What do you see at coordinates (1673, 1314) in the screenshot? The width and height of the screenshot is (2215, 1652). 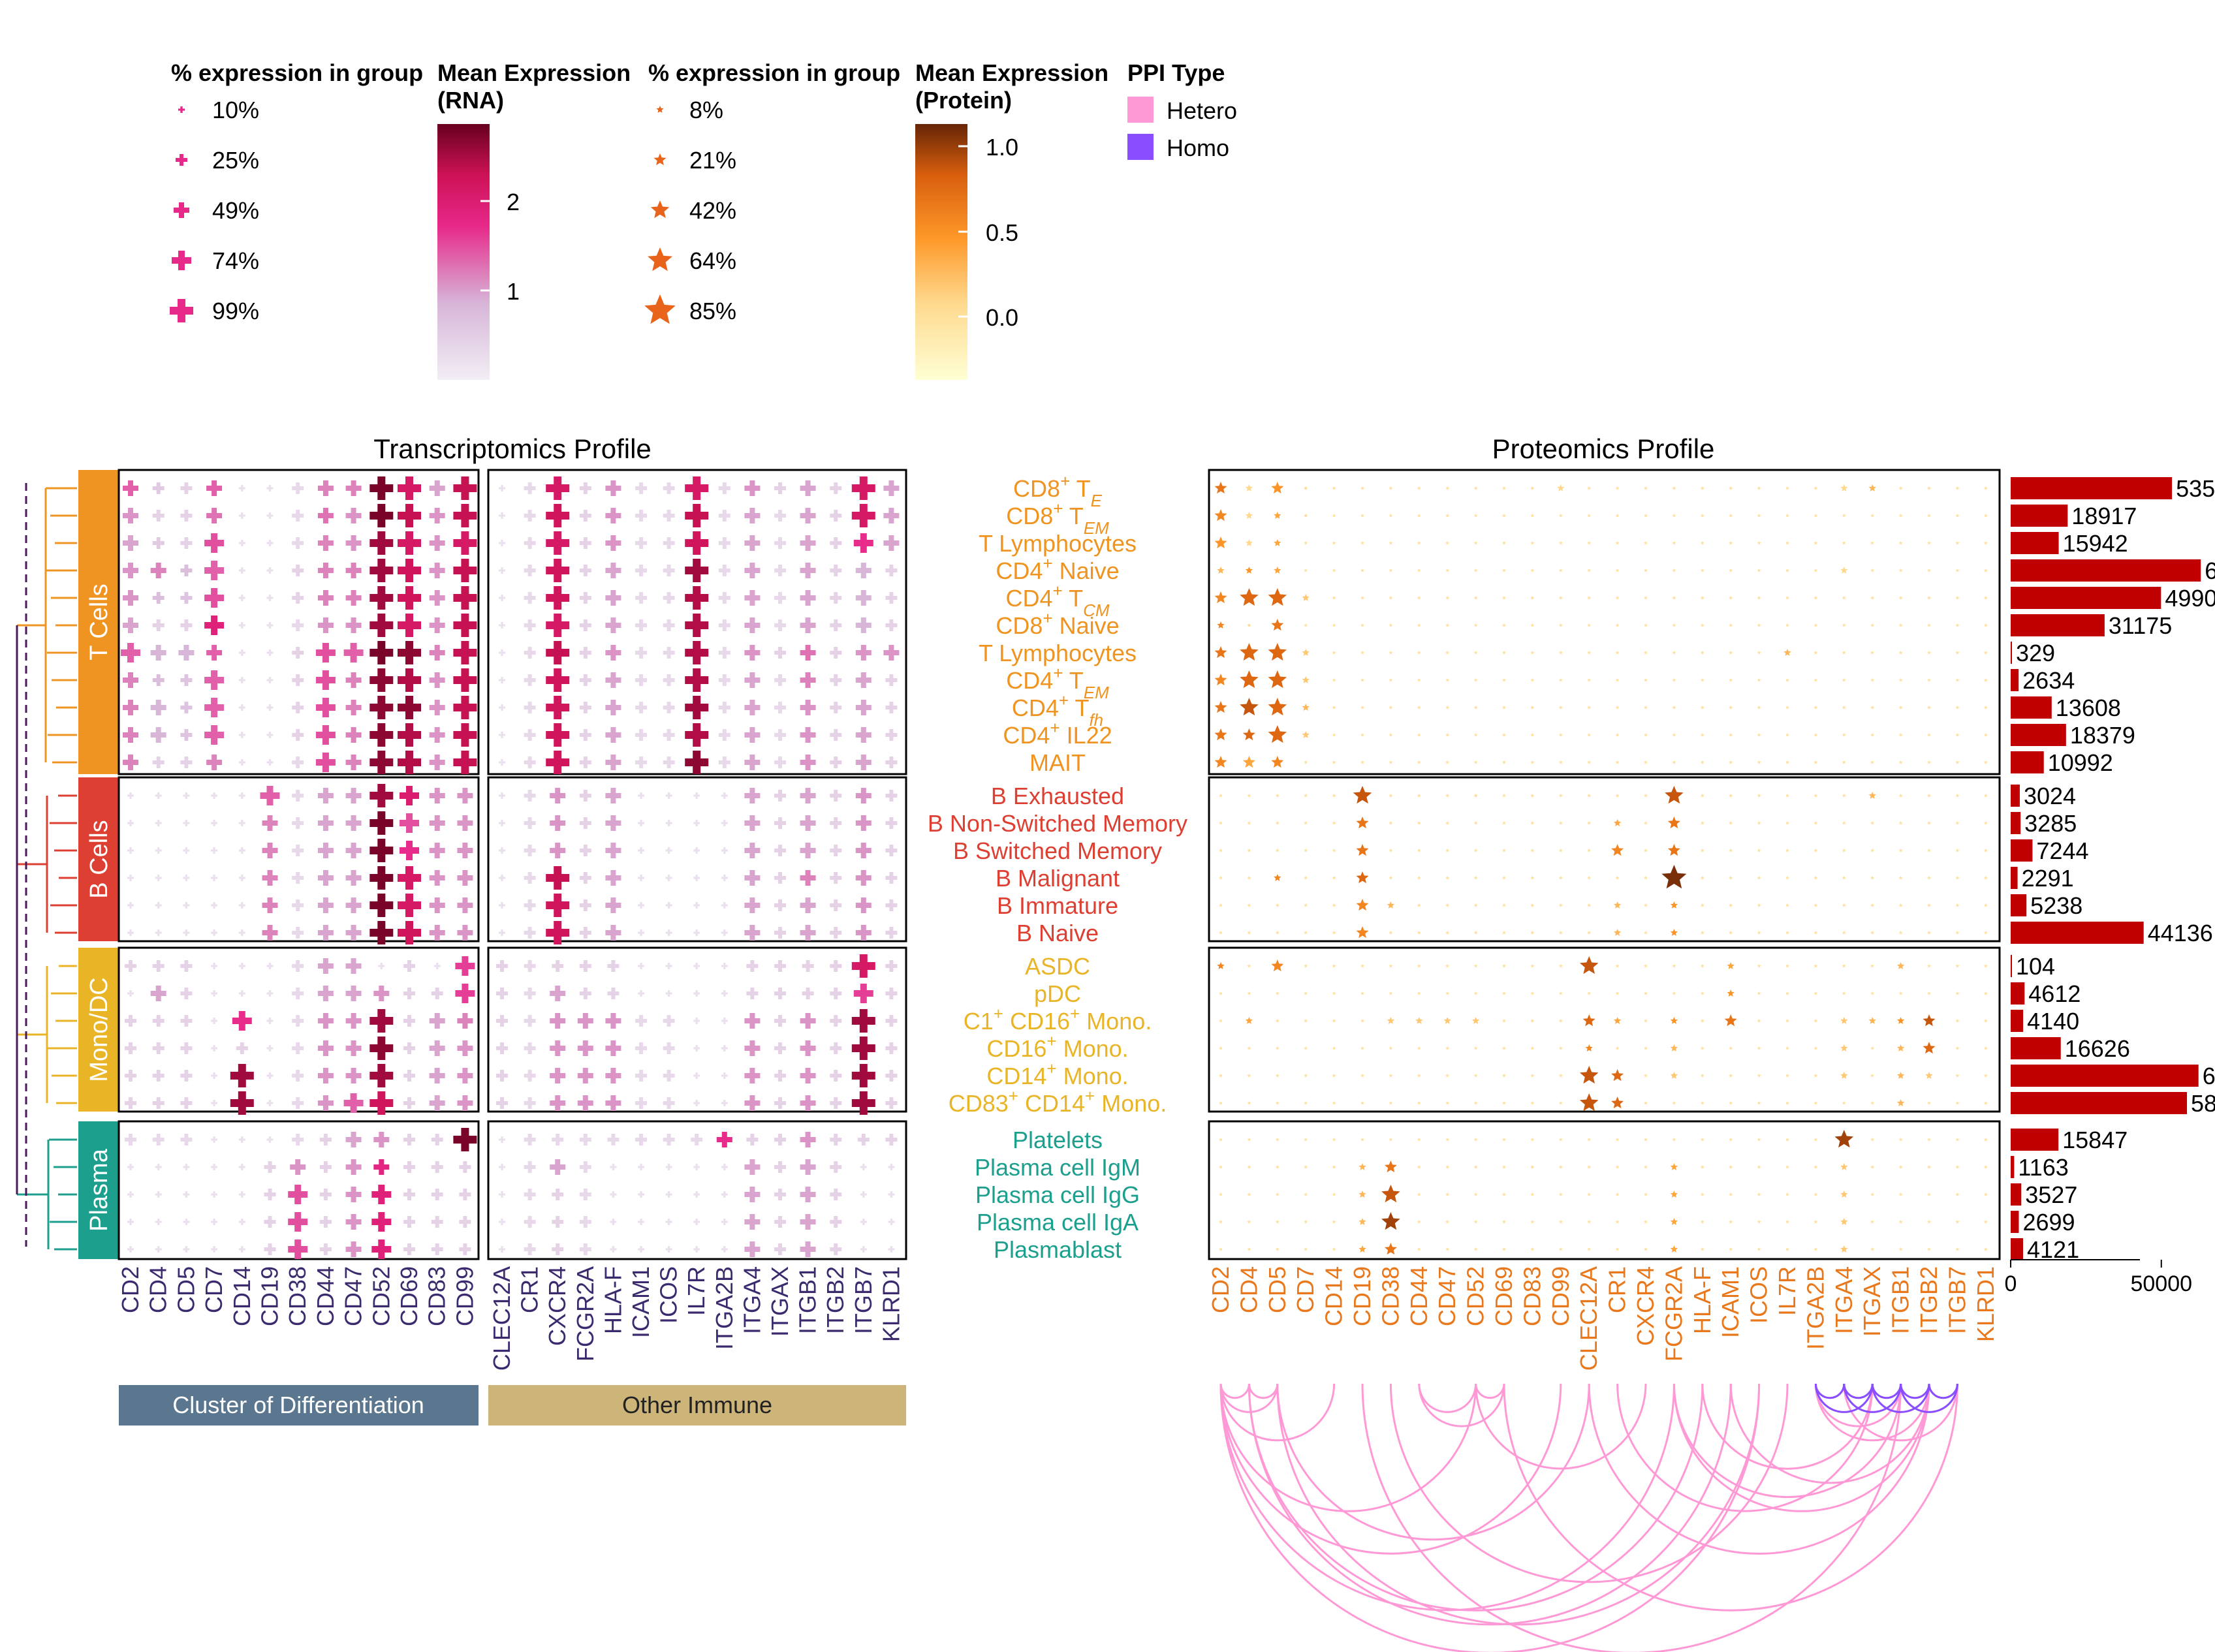 I see `protein-gene-label: FCGR2A` at bounding box center [1673, 1314].